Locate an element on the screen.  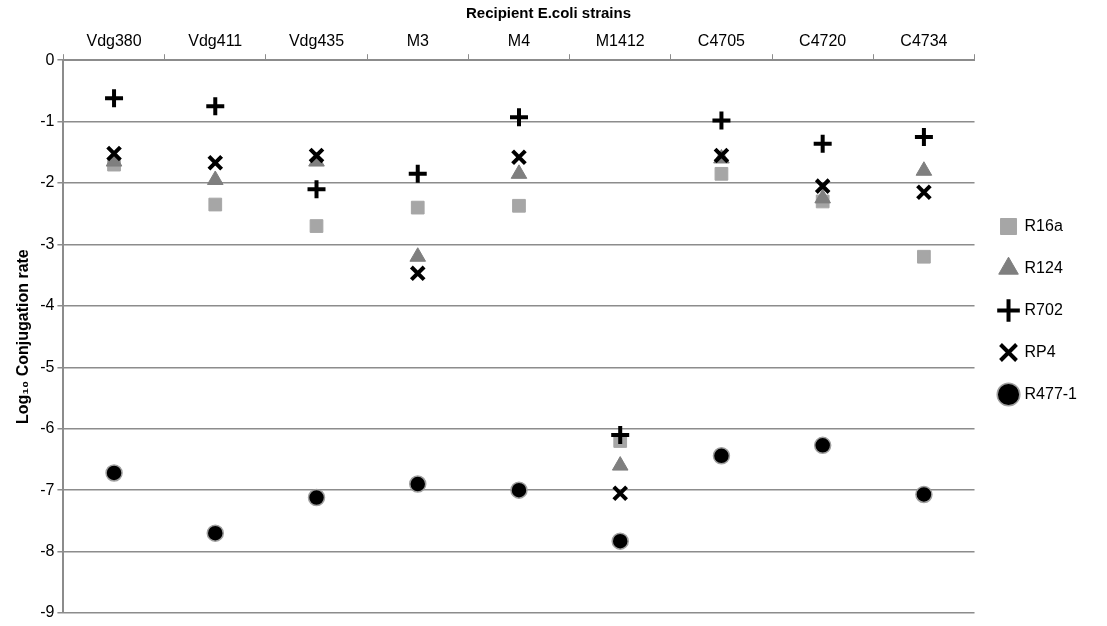
legend-label: RP4 is located at coordinates (1040, 351).